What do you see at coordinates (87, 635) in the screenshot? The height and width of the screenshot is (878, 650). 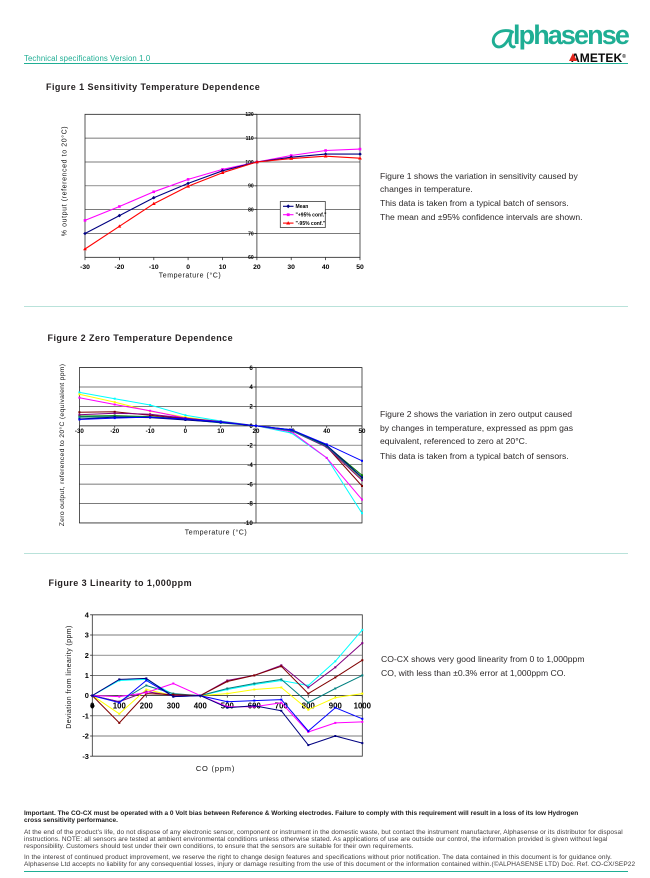 I see `svg-text: 3` at bounding box center [87, 635].